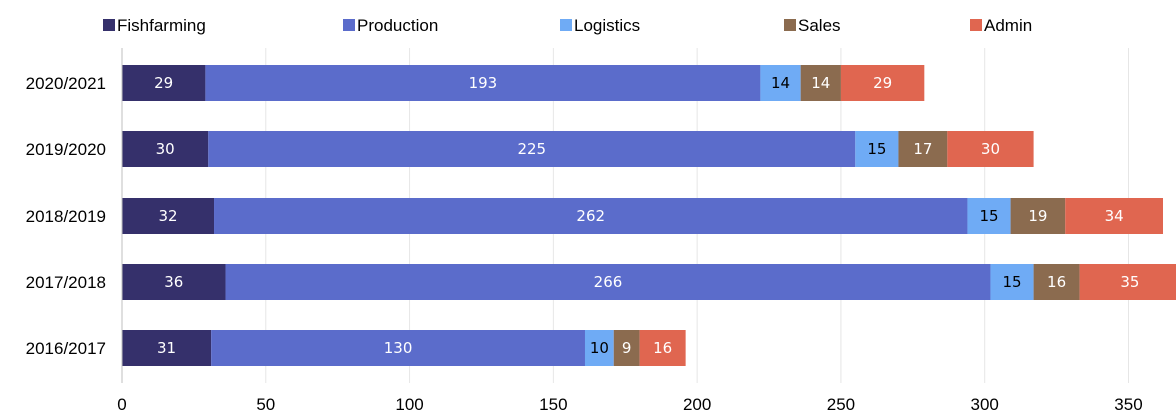 This screenshot has height=414, width=1176. Describe the element at coordinates (397, 25) in the screenshot. I see `legend-label: Production` at that location.